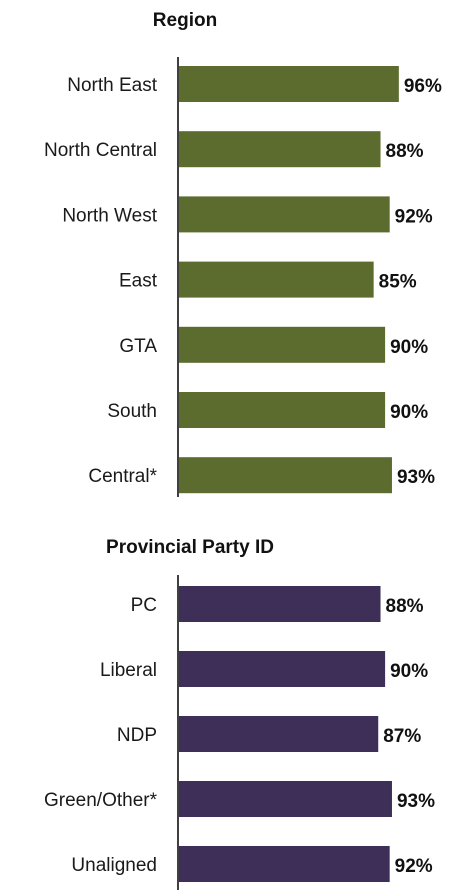 This screenshot has width=451, height=890. Describe the element at coordinates (414, 866) in the screenshot. I see `party-value-label: 92%` at that location.